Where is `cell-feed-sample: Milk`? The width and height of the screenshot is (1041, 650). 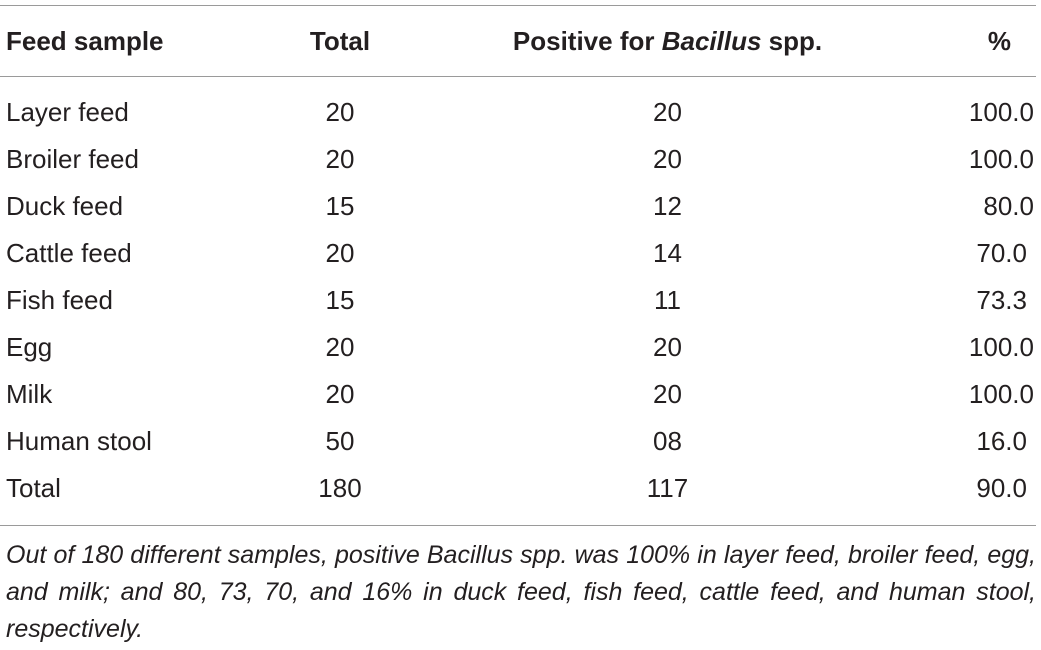
cell-feed-sample: Milk is located at coordinates (29, 394).